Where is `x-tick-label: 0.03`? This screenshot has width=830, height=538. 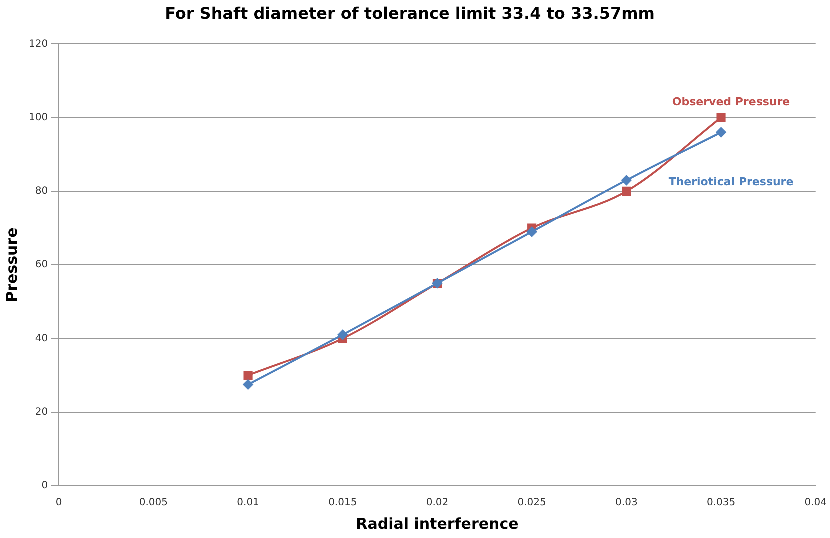
x-tick-label: 0.03 is located at coordinates (627, 503).